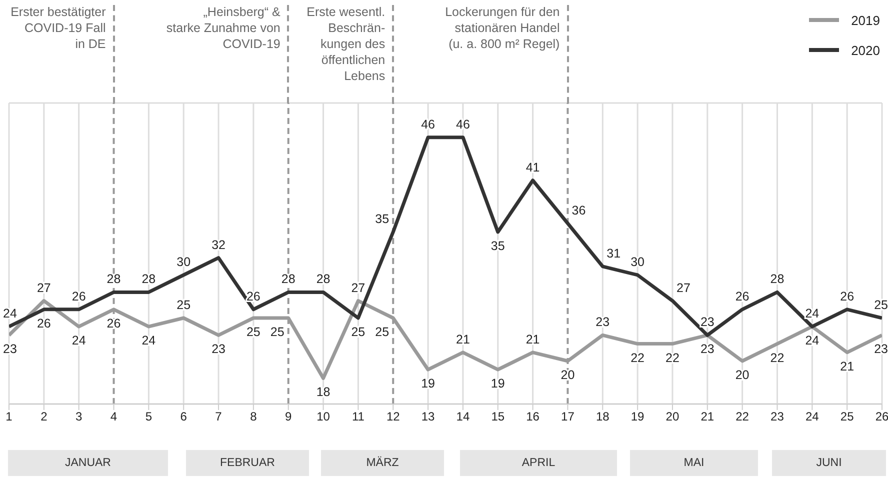 The height and width of the screenshot is (489, 888). What do you see at coordinates (58, 28) in the screenshot?
I see `ref-line-label: Erster bestätigter COVID-19 Fall in DE` at bounding box center [58, 28].